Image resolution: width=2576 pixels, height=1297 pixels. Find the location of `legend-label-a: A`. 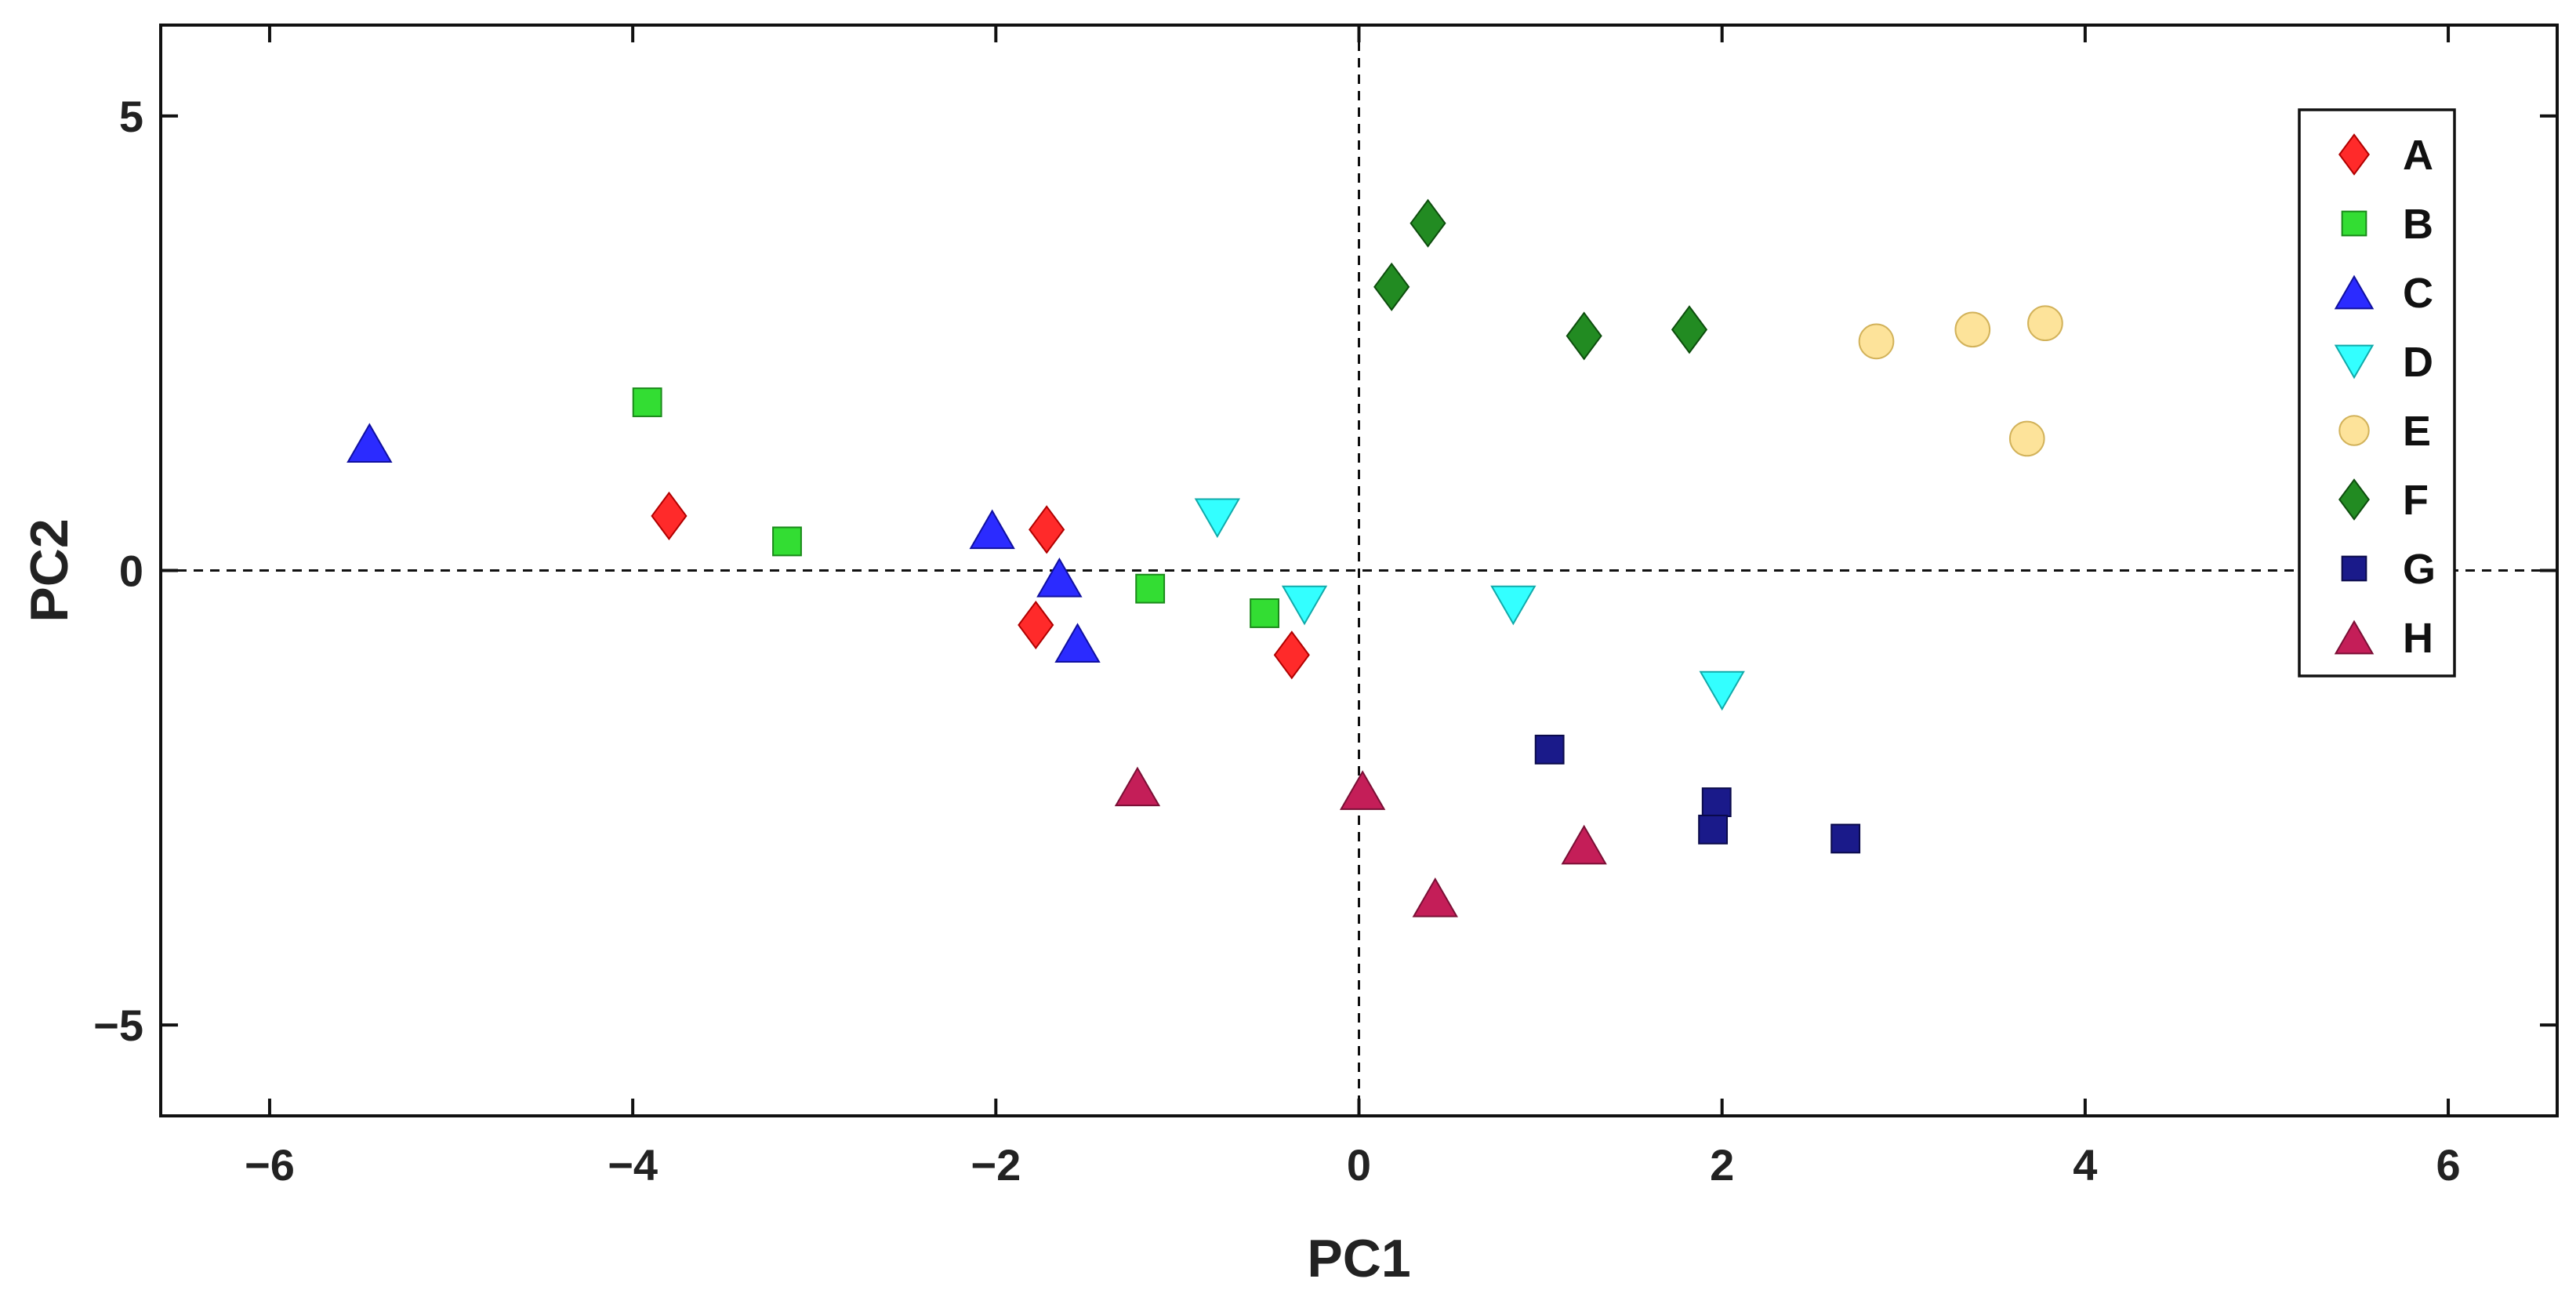

legend-label-a: A is located at coordinates (2418, 155).